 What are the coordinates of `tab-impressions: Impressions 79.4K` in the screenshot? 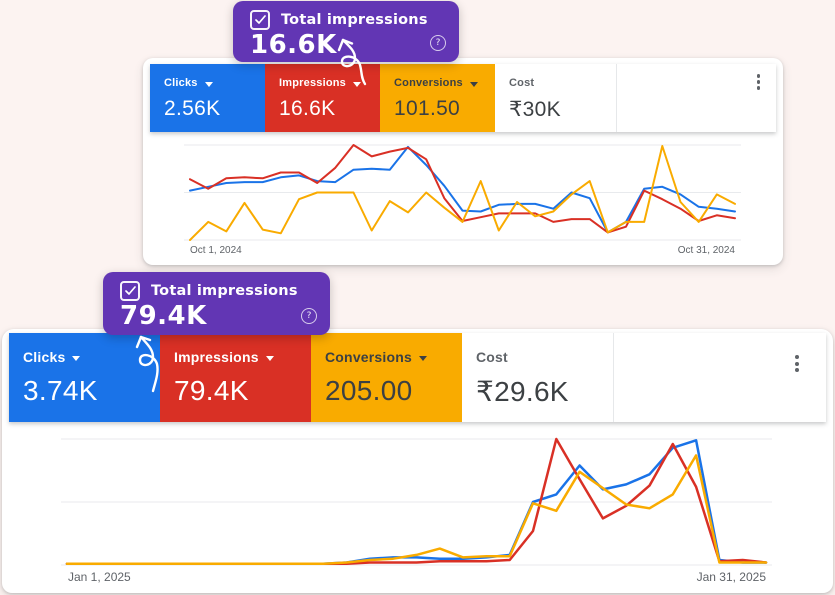 It's located at (235, 377).